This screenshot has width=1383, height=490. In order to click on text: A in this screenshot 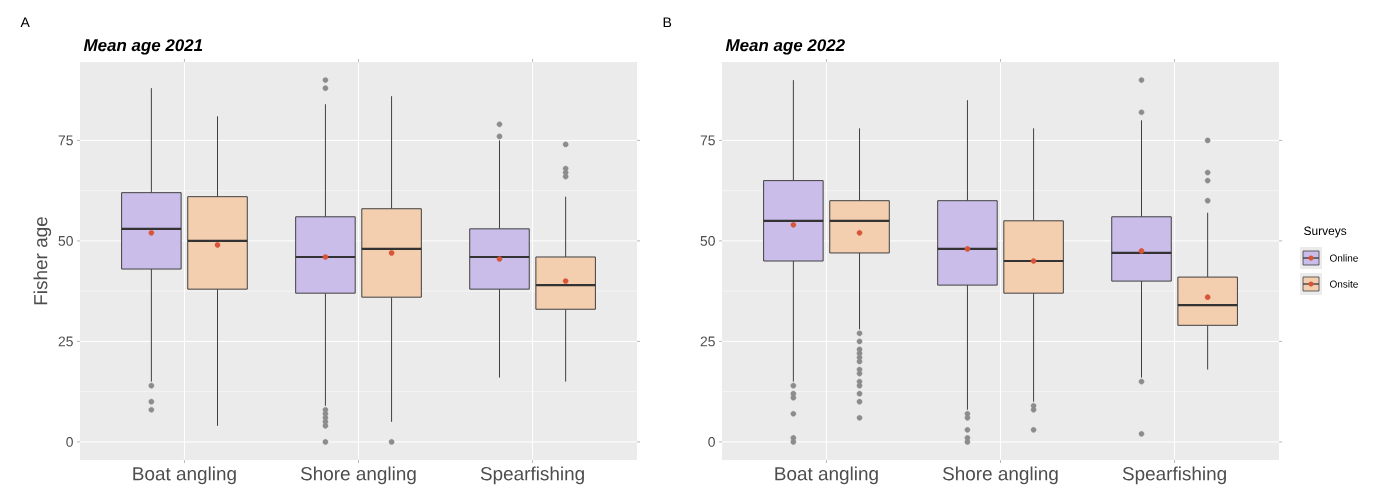, I will do `click(25, 22)`.